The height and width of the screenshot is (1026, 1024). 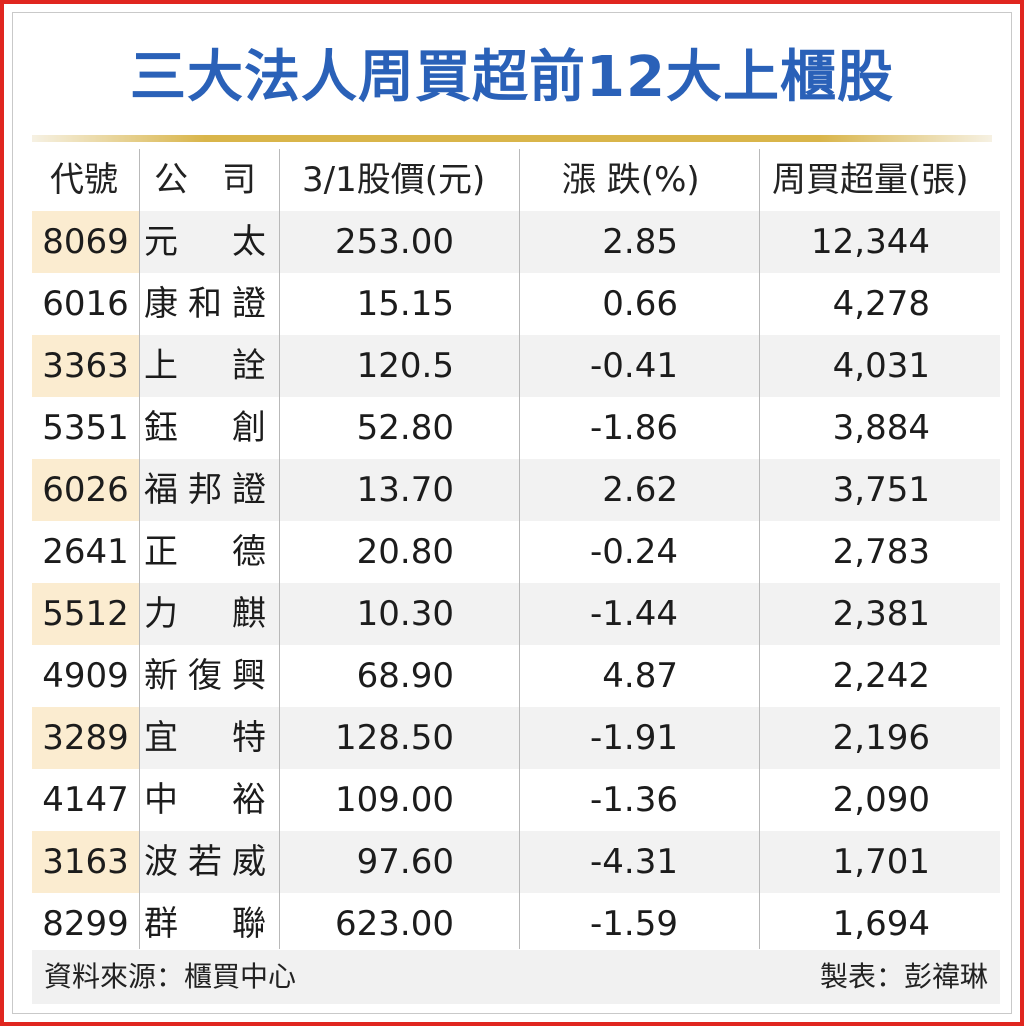 I want to click on net-buy-volume: 2,381, so click(x=881, y=614).